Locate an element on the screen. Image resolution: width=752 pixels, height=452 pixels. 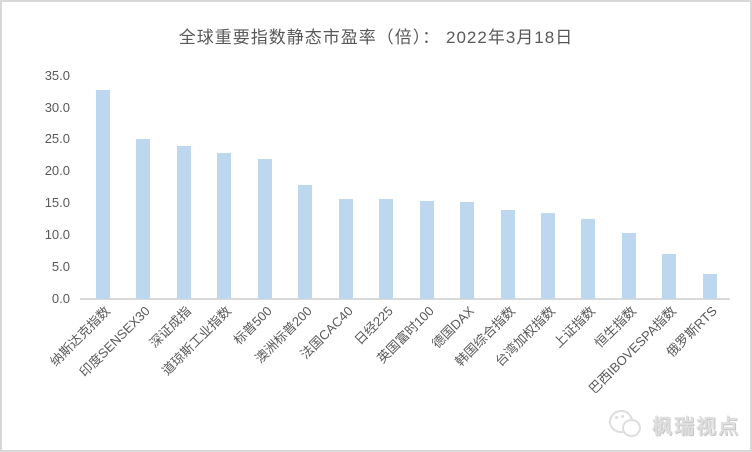
y-tick-label: 20.0 is located at coordinates (57, 171).